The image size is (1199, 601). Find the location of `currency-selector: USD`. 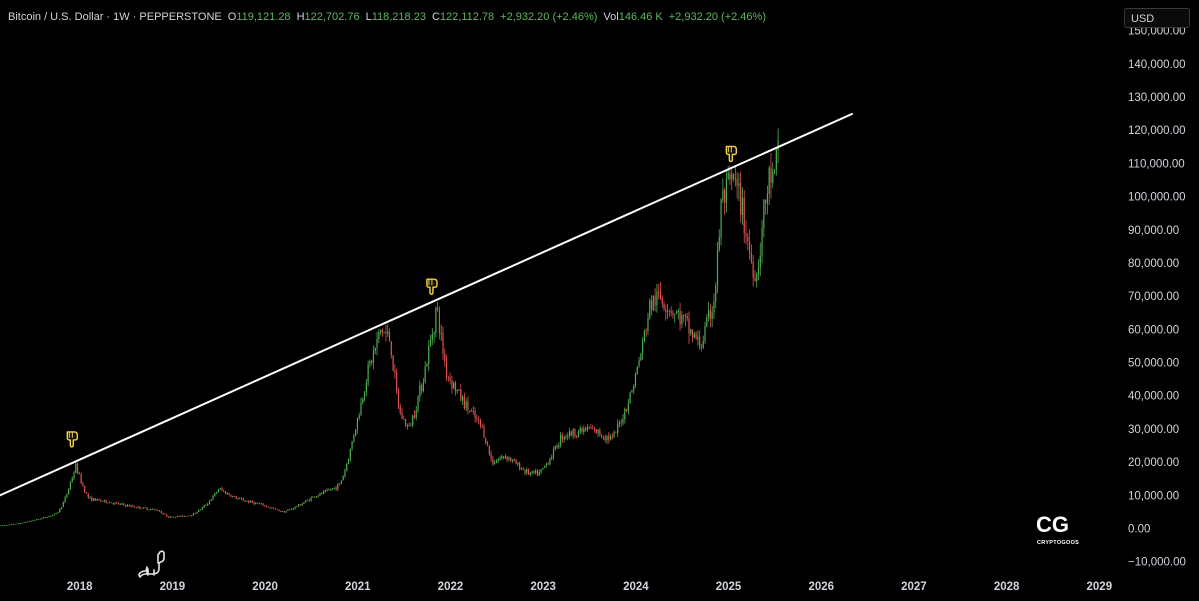

currency-selector: USD is located at coordinates (1157, 18).